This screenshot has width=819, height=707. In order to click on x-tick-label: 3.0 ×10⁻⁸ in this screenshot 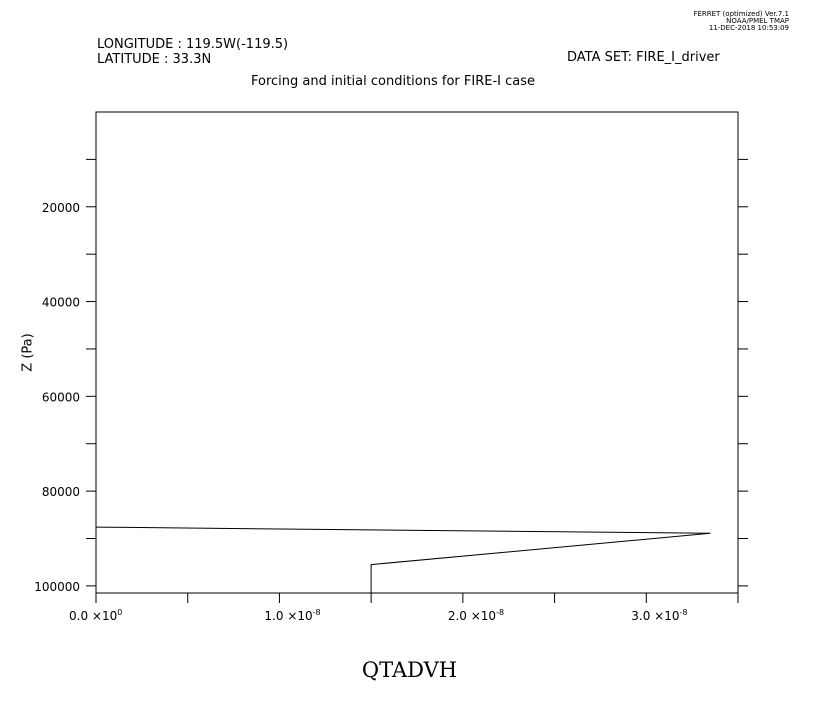, I will do `click(659, 615)`.